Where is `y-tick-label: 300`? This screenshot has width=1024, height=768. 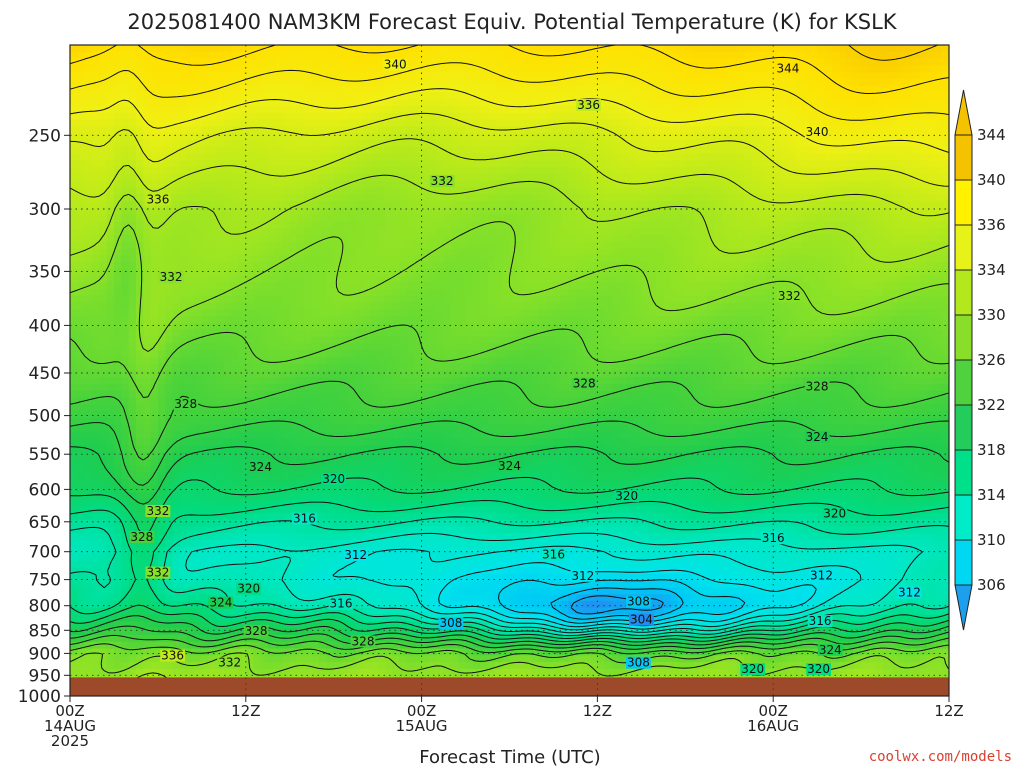
y-tick-label: 300 is located at coordinates (45, 210).